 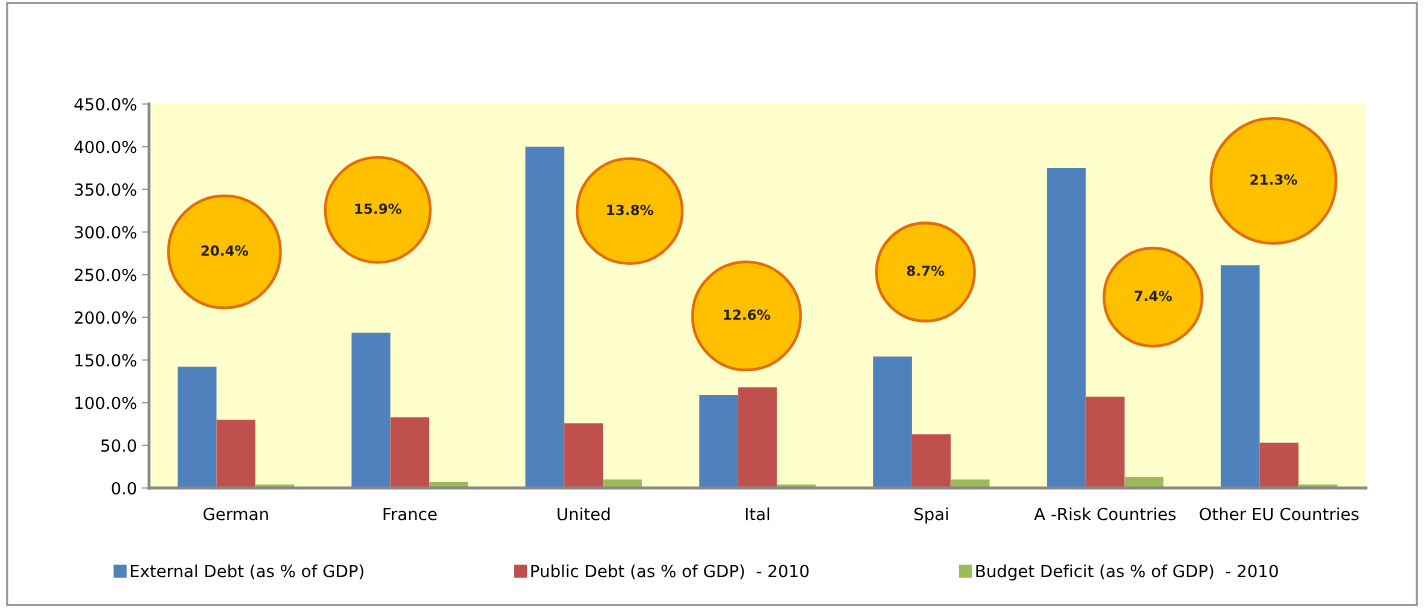 What do you see at coordinates (931, 515) in the screenshot?
I see `x-tick-label: Spai` at bounding box center [931, 515].